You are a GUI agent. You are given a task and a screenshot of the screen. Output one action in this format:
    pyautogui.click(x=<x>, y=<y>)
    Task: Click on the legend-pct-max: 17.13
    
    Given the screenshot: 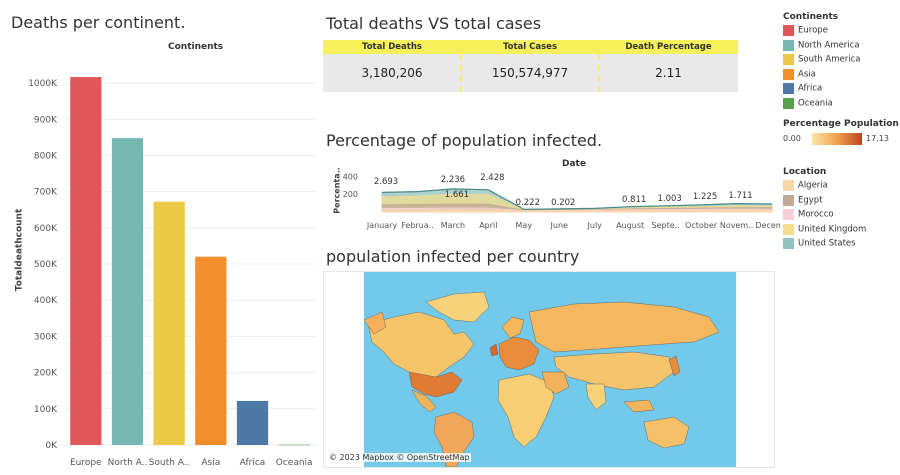 What is the action you would take?
    pyautogui.click(x=877, y=138)
    